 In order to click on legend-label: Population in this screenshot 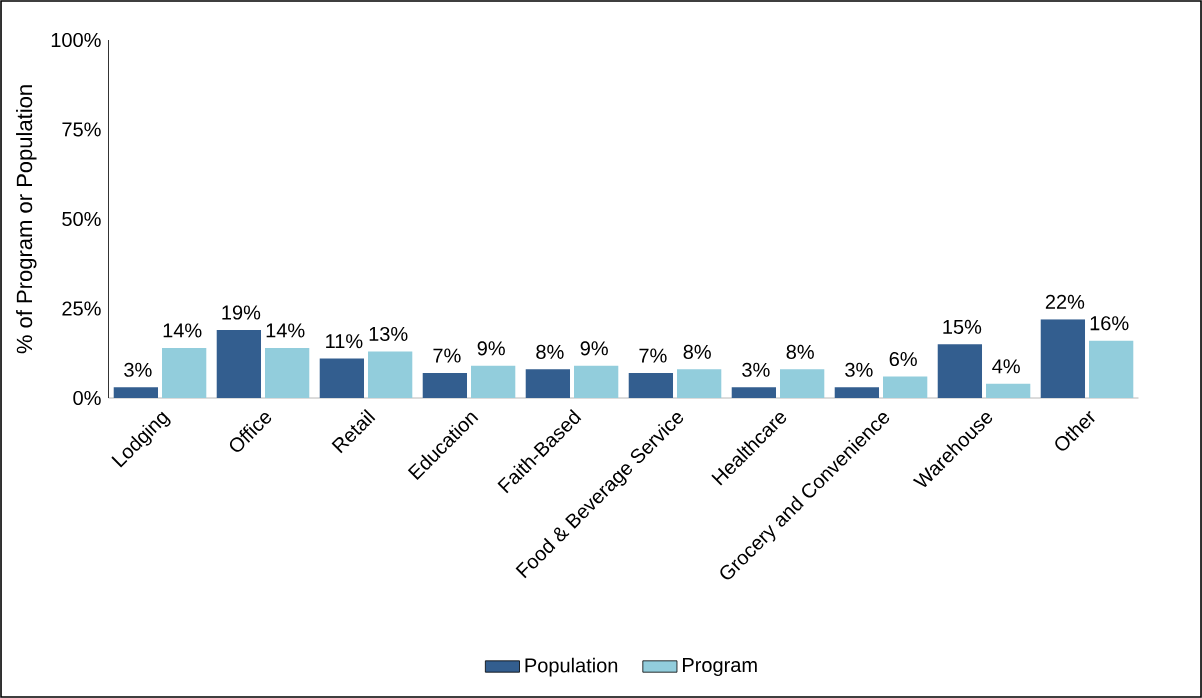, I will do `click(571, 667)`.